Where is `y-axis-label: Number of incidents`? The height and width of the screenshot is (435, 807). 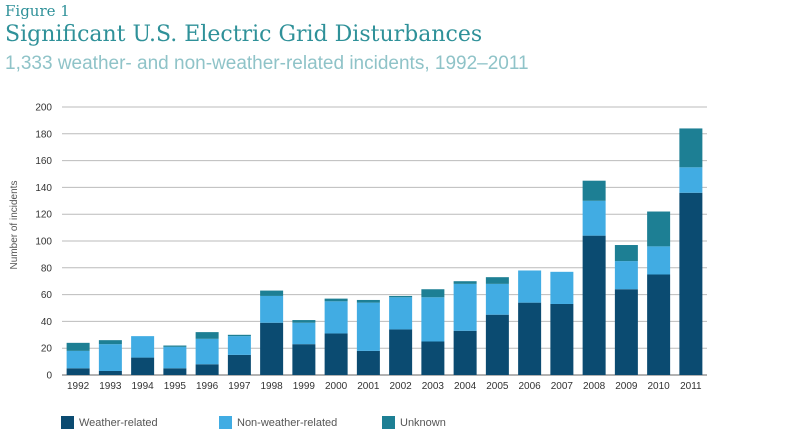 y-axis-label: Number of incidents is located at coordinates (14, 225).